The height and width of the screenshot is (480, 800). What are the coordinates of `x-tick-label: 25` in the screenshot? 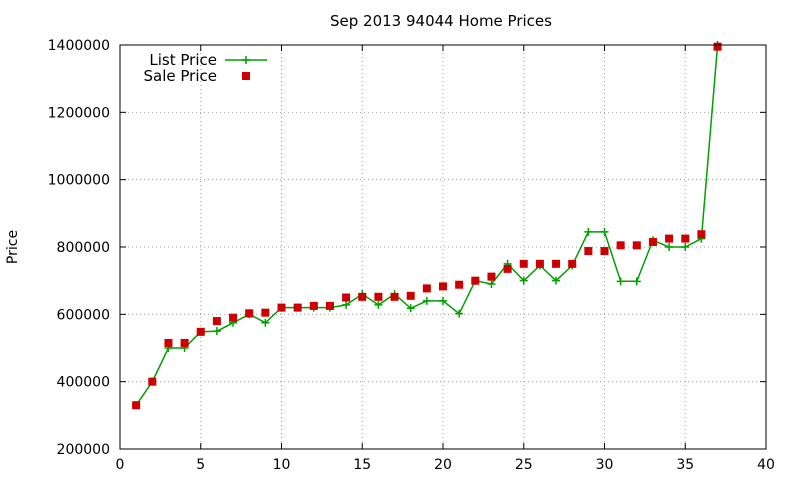 It's located at (524, 465).